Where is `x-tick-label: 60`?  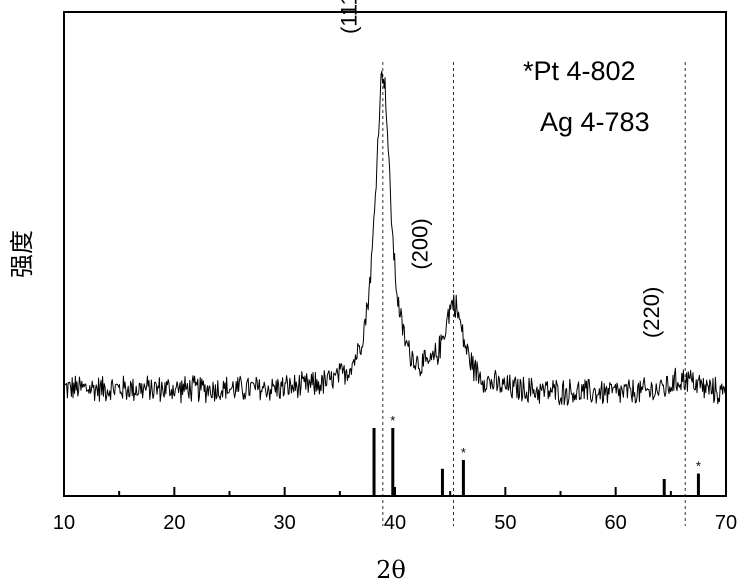 x-tick-label: 60 is located at coordinates (616, 523).